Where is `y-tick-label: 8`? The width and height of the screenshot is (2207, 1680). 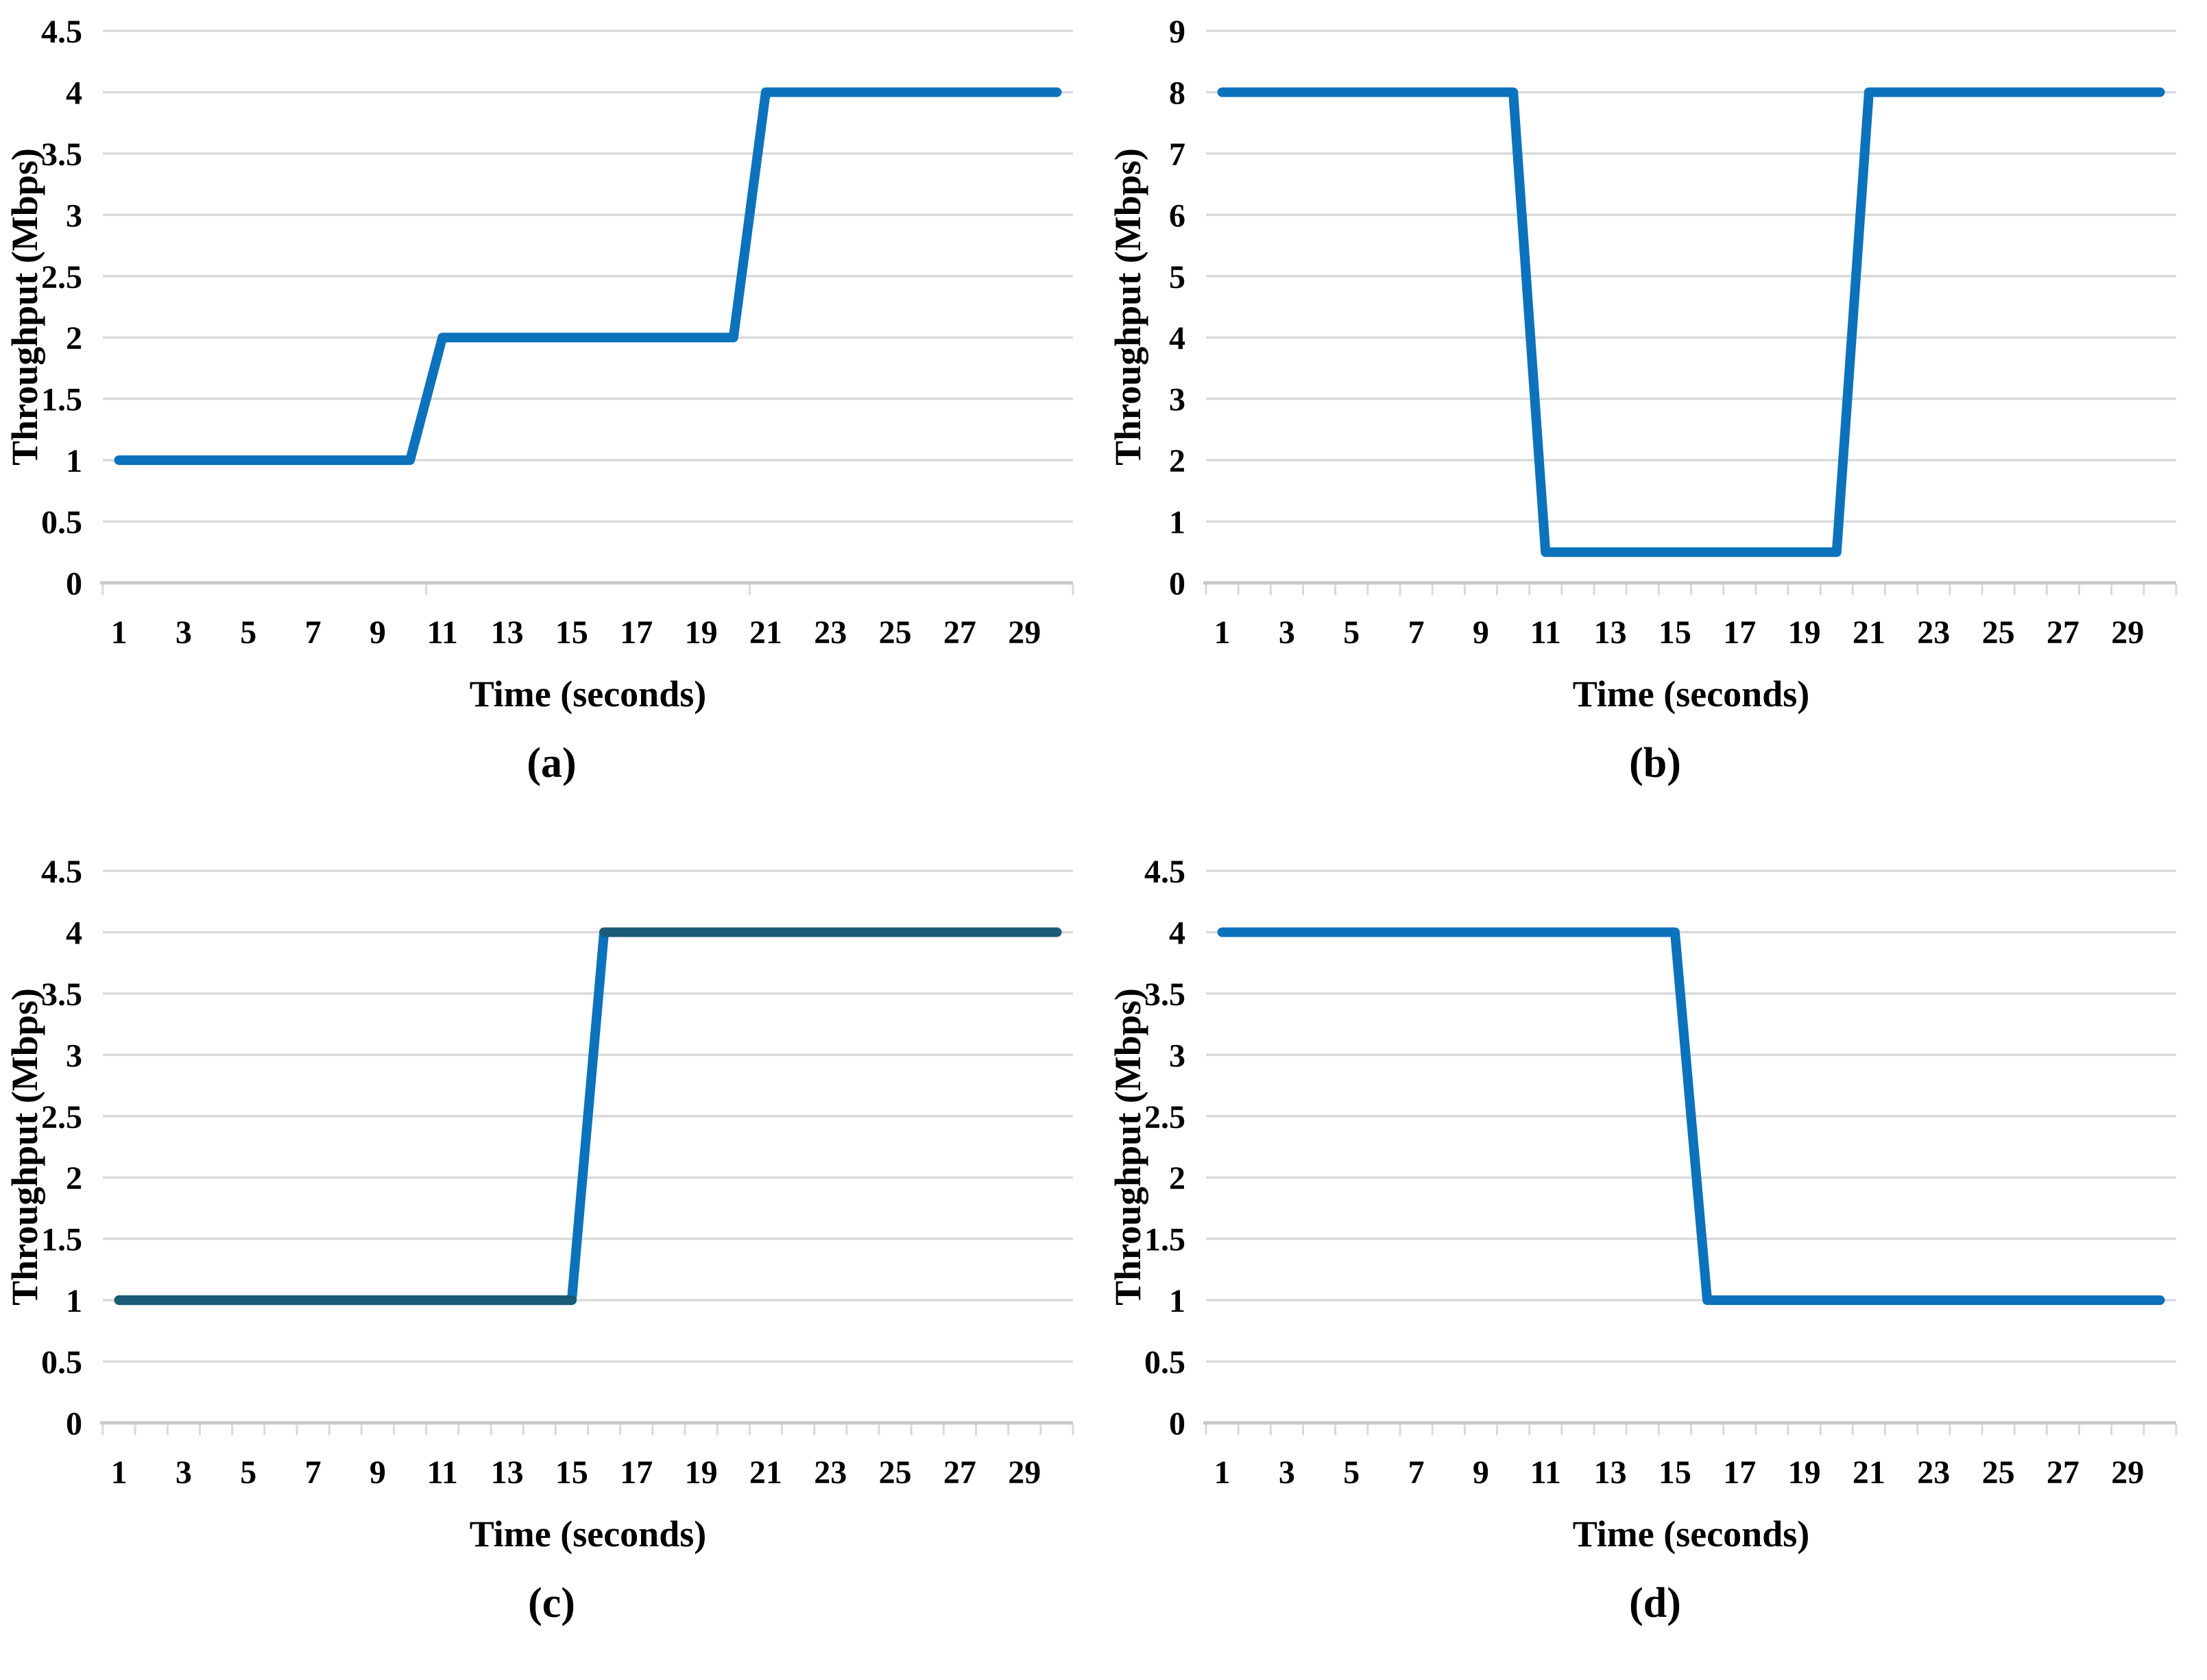
y-tick-label: 8 is located at coordinates (1177, 93).